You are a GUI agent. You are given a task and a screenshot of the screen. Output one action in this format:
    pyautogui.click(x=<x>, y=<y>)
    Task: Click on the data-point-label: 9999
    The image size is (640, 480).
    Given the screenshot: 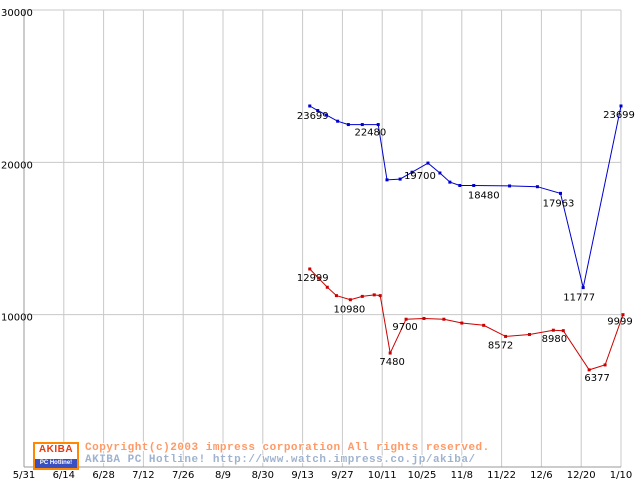 What is the action you would take?
    pyautogui.click(x=619, y=322)
    